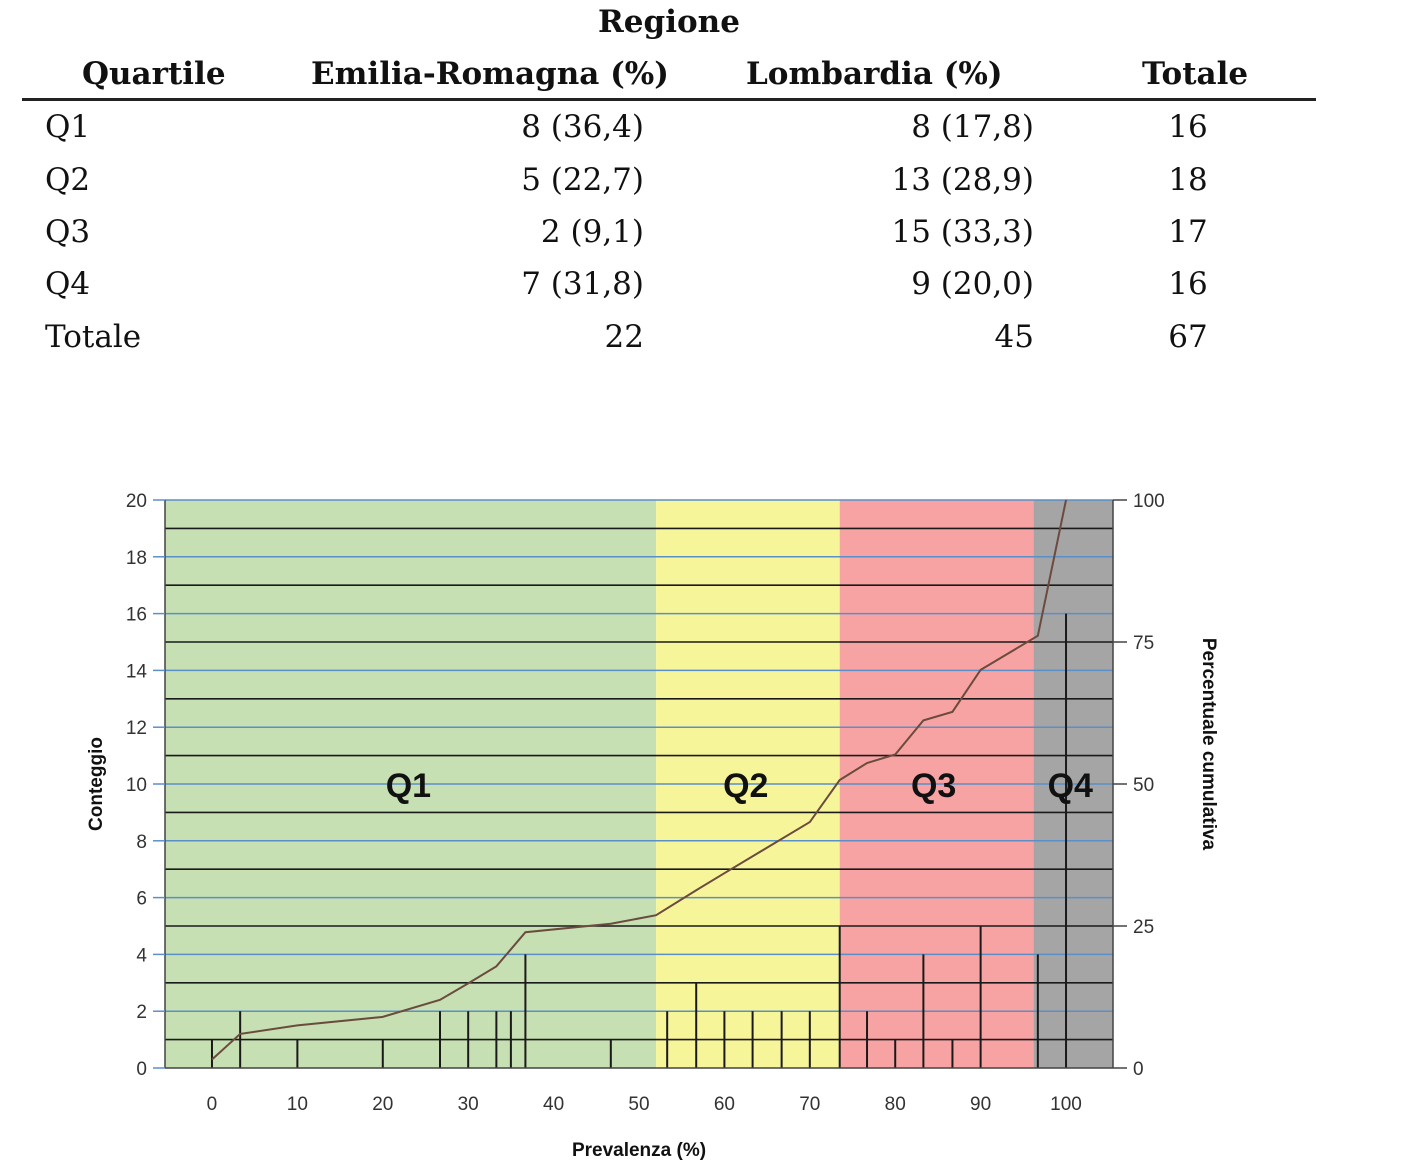 The width and height of the screenshot is (1409, 1164). I want to click on y-tick-label: 14, so click(137, 671).